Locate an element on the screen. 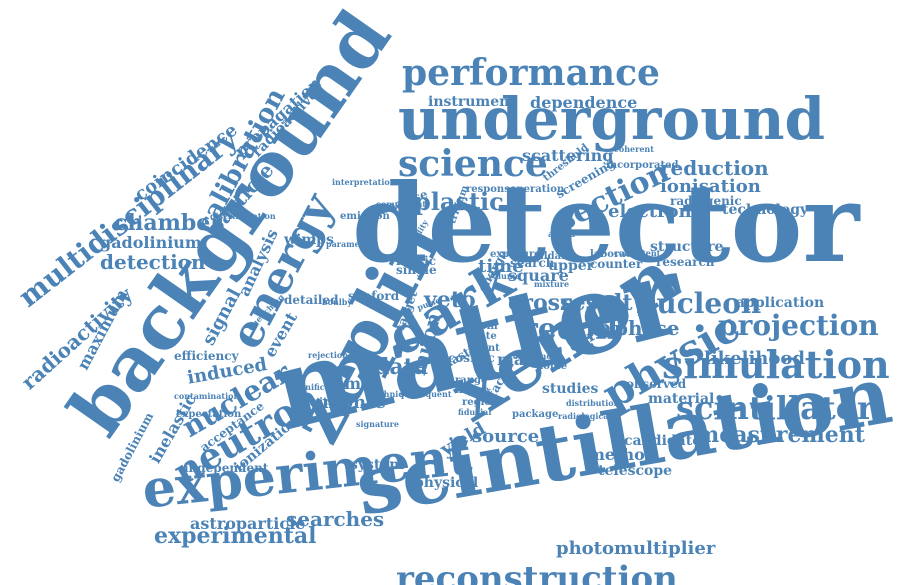 The image size is (900, 585). word-image: image is located at coordinates (472, 390).